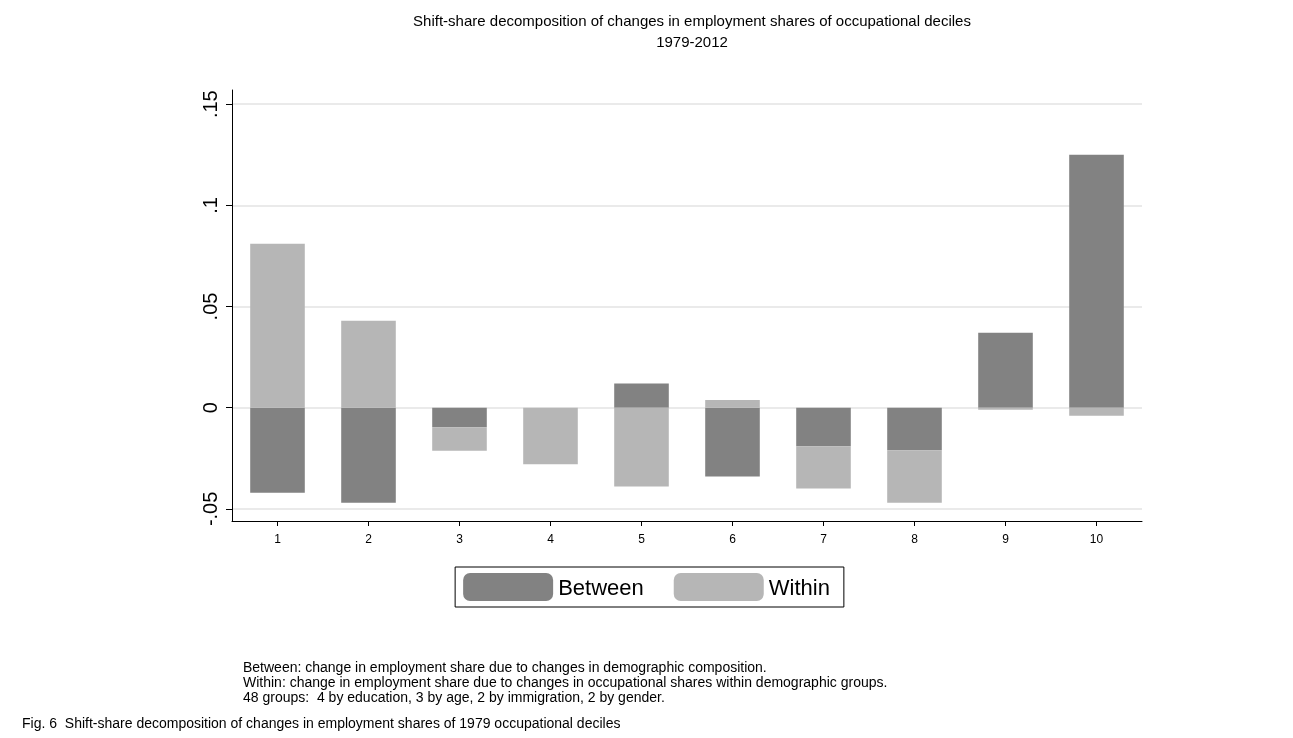 The height and width of the screenshot is (738, 1293). Describe the element at coordinates (692, 20) in the screenshot. I see `chart-title: Shift-share decomposition of changes in employment shares of occupational deciles` at that location.